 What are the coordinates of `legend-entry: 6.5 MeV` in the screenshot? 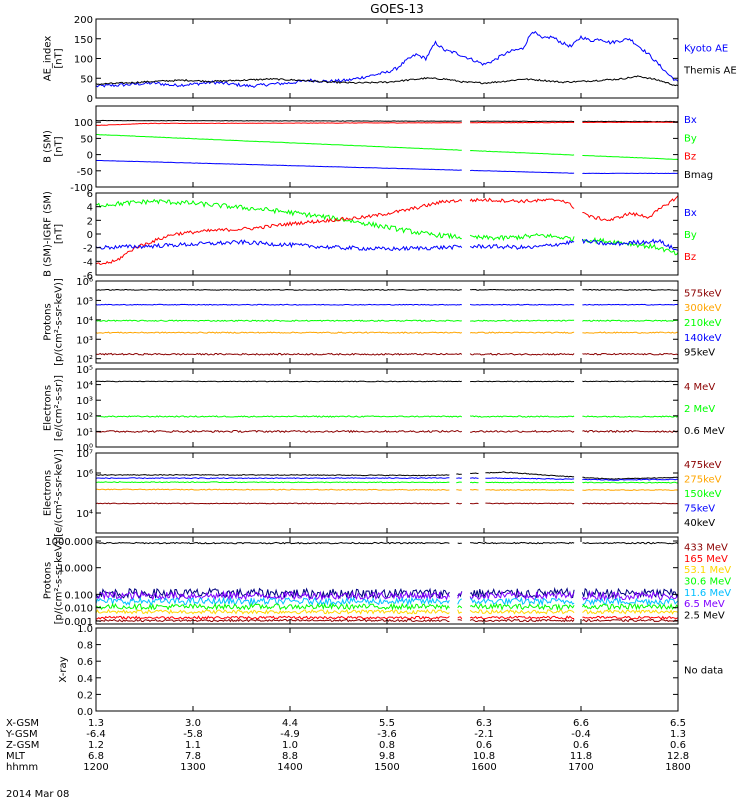 It's located at (704, 604).